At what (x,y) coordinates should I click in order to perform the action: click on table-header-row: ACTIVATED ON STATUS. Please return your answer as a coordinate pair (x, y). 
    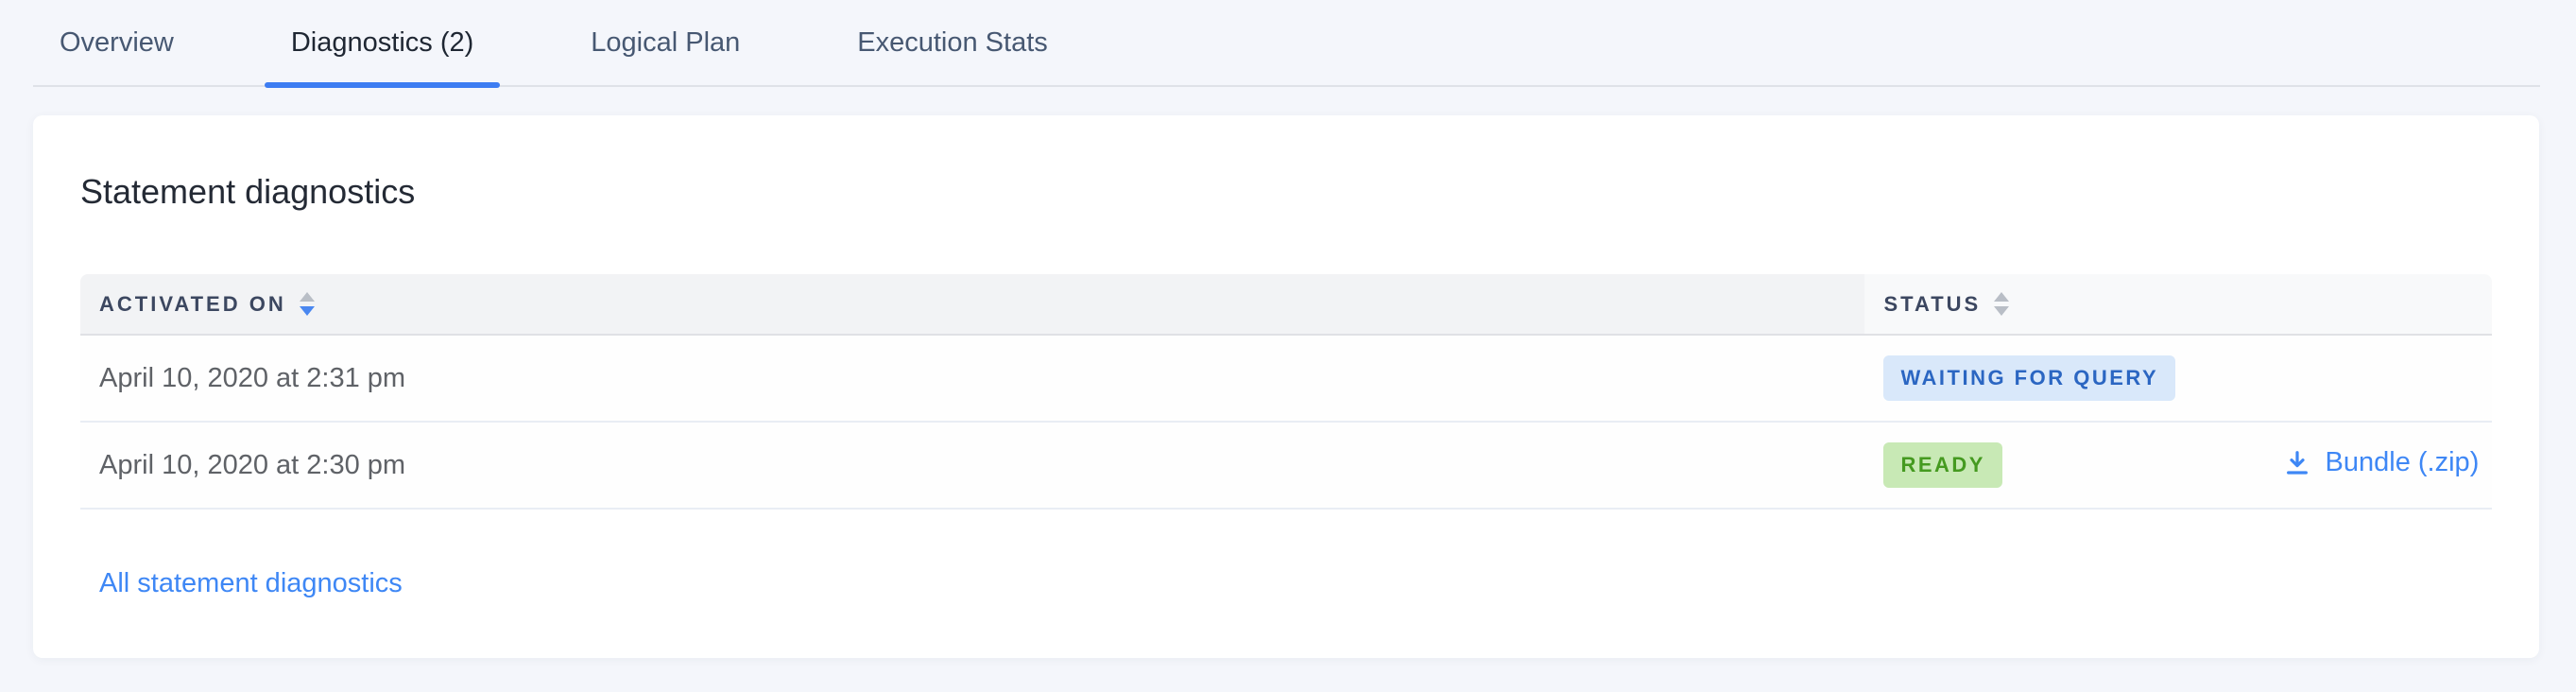
    Looking at the image, I should click on (1286, 305).